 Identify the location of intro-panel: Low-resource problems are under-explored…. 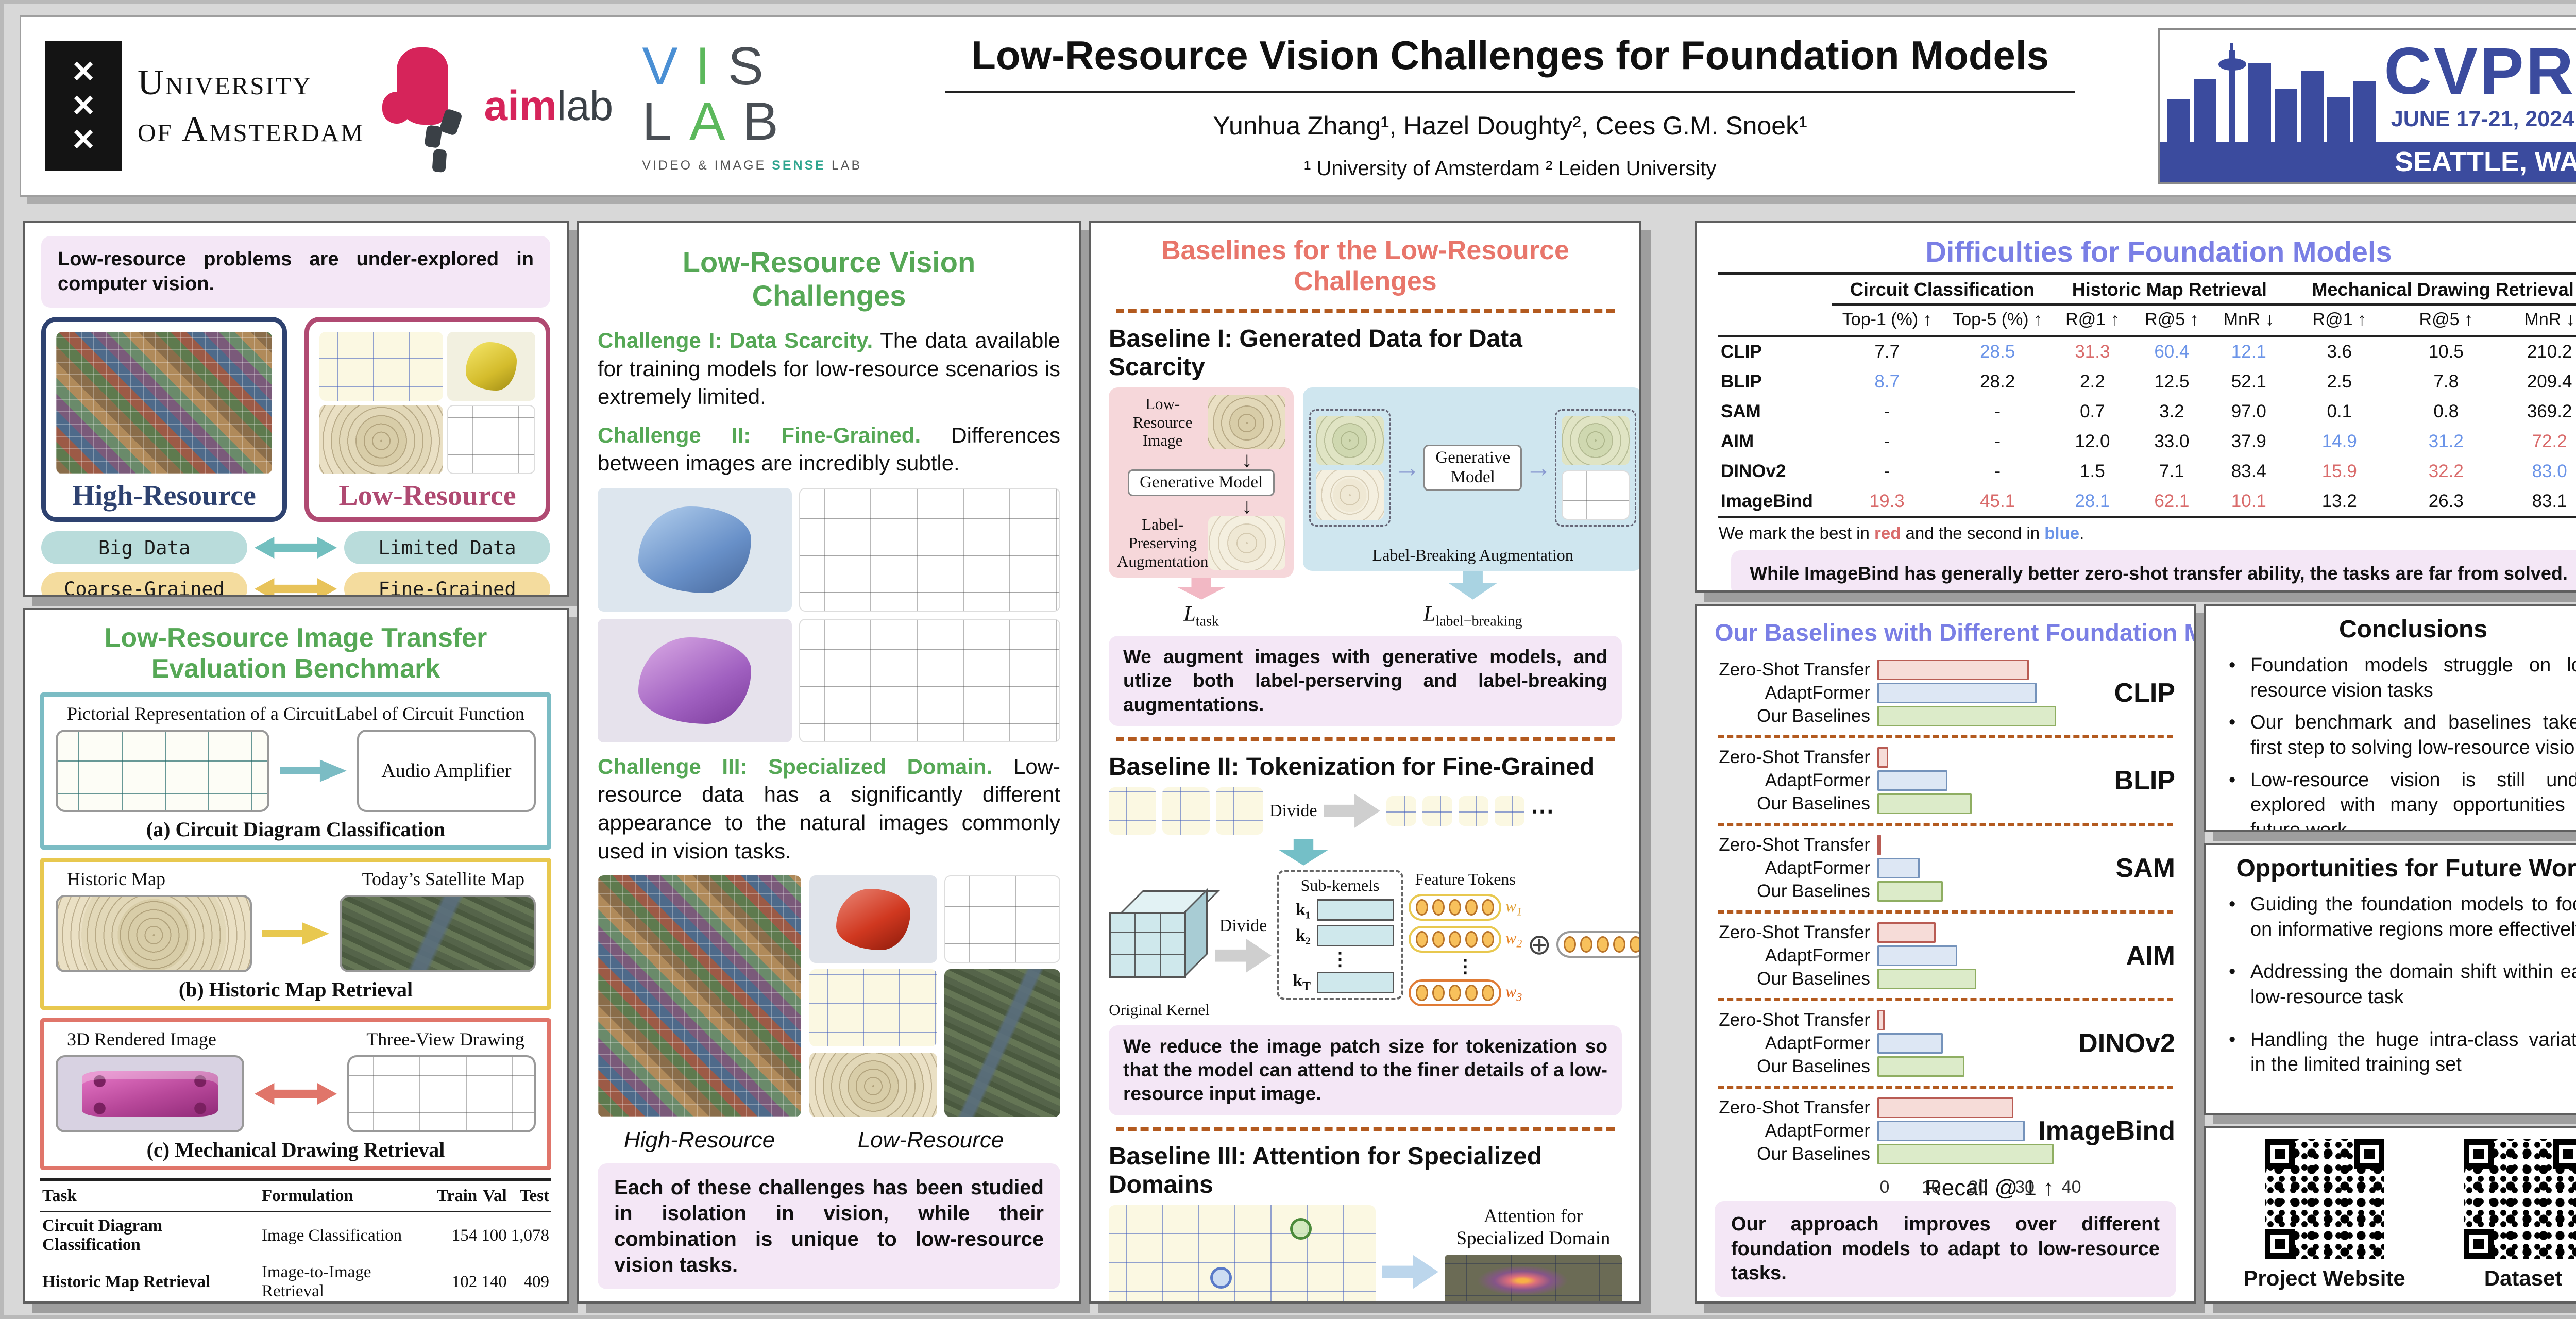
(296, 409).